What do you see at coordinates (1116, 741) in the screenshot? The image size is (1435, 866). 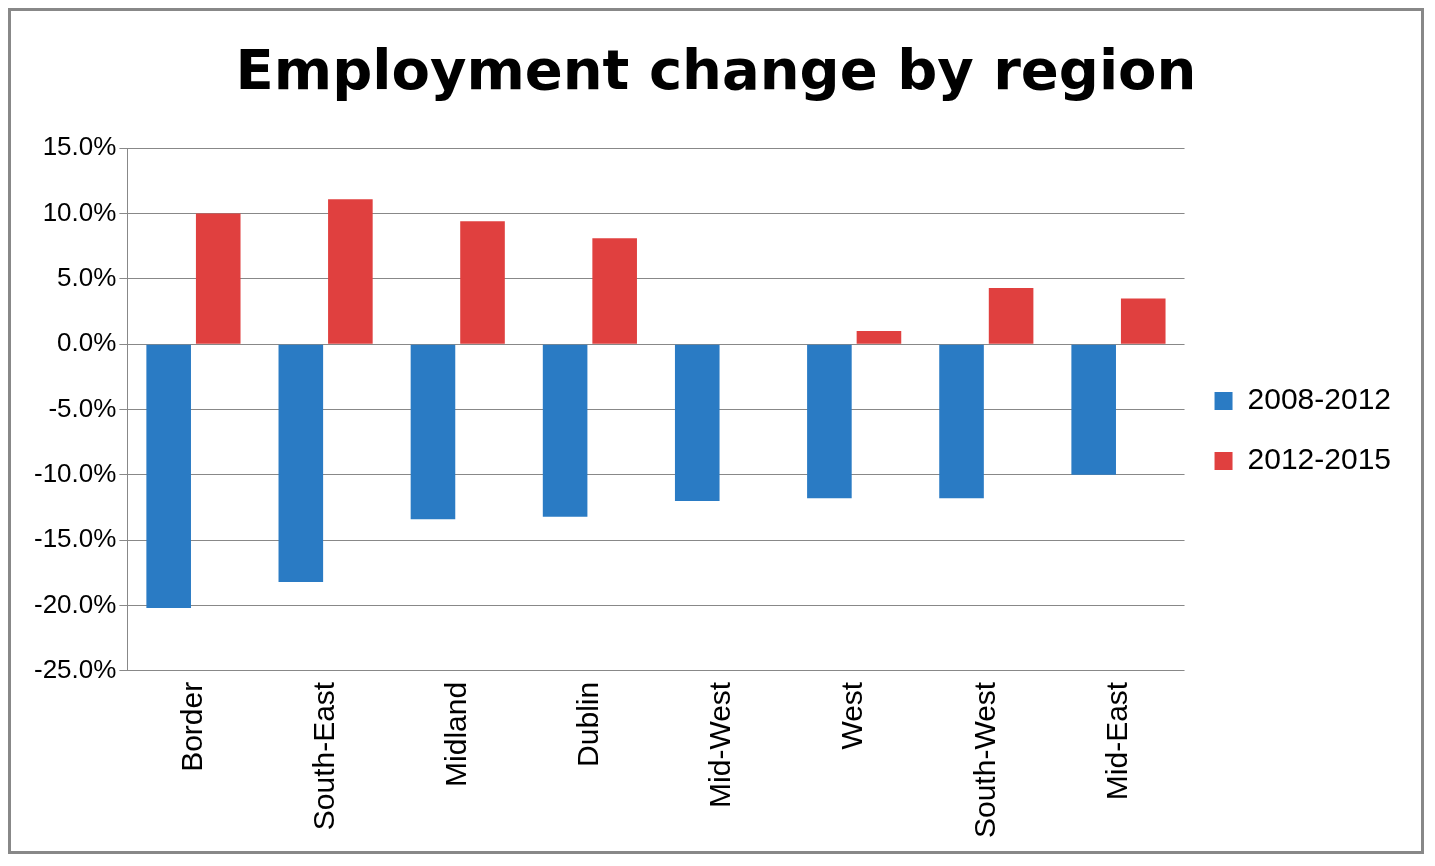 I see `x-tick-label: Mid-East` at bounding box center [1116, 741].